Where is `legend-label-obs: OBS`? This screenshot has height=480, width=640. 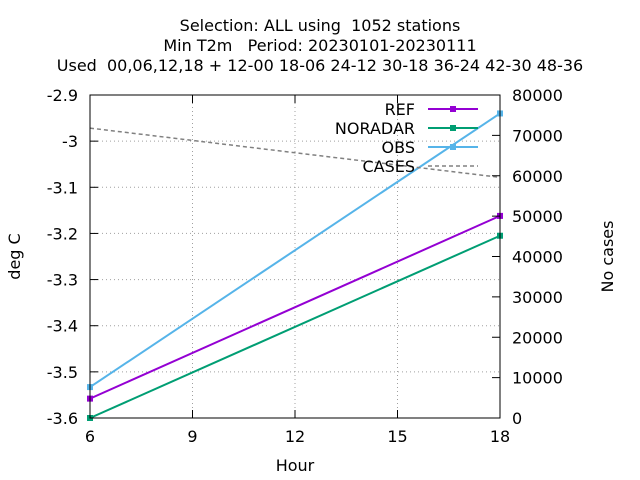 legend-label-obs: OBS is located at coordinates (398, 147).